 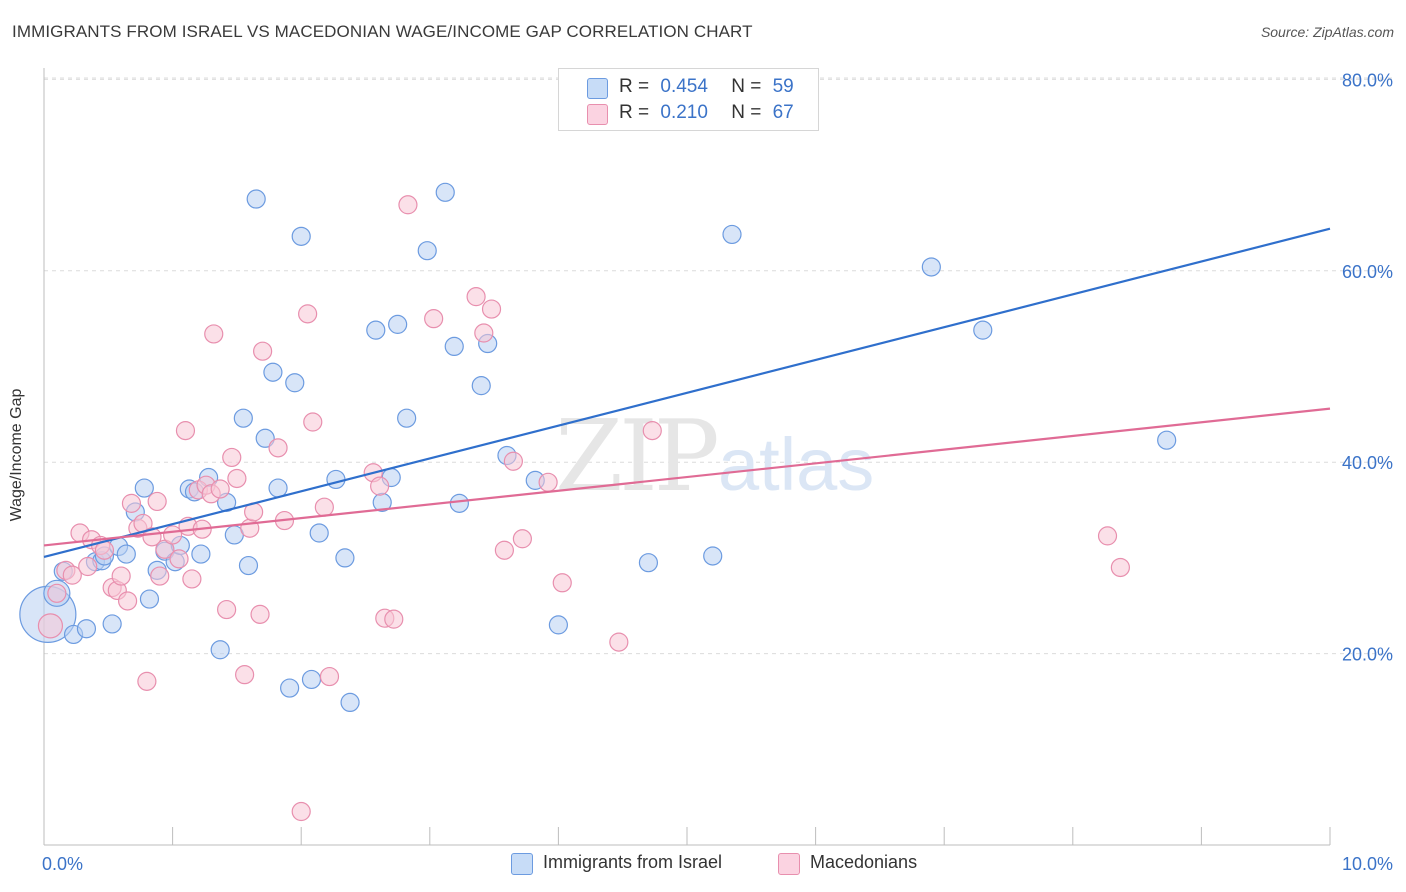 I want to click on legend-n-label: N =, so click(x=746, y=112).